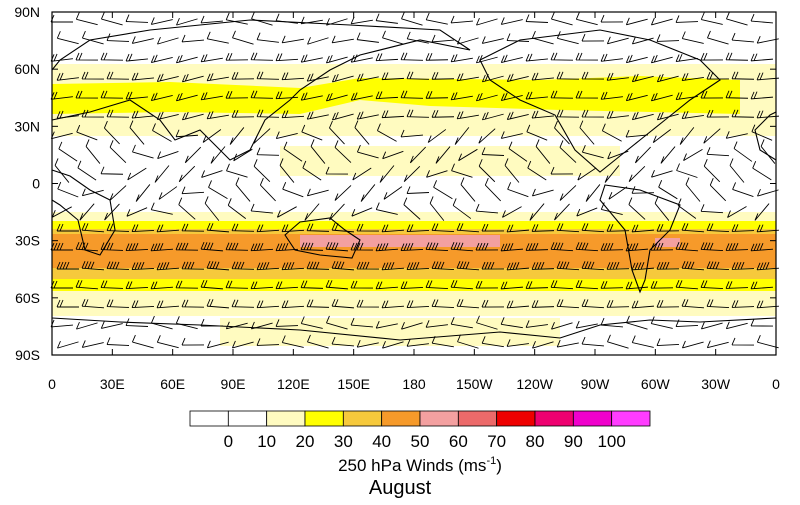 The height and width of the screenshot is (505, 800). Describe the element at coordinates (400, 241) in the screenshot. I see `shade-pink` at that location.